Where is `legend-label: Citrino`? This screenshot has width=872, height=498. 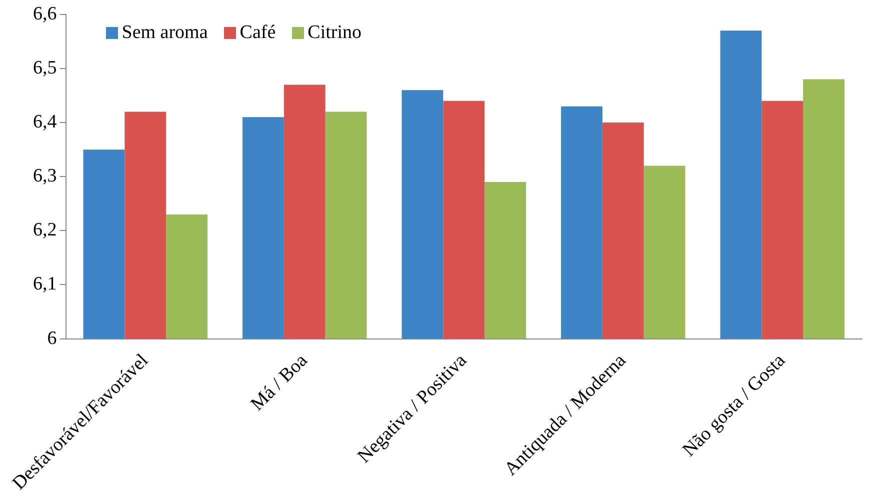
legend-label: Citrino is located at coordinates (335, 33).